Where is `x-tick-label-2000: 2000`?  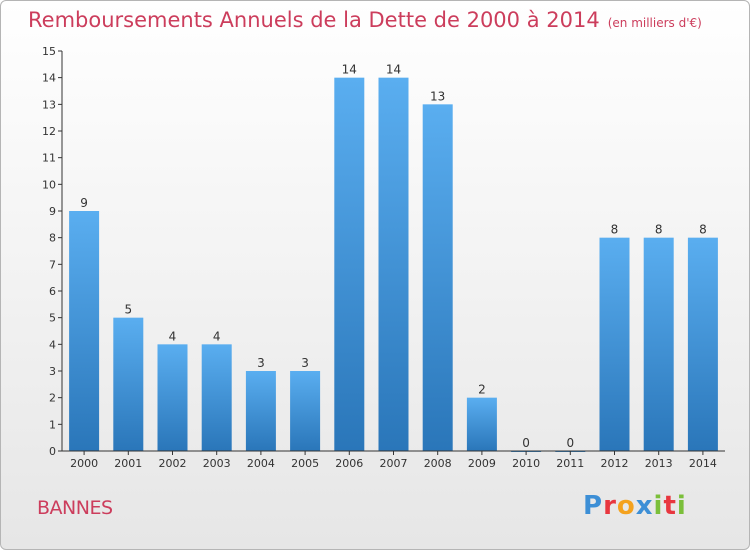 x-tick-label-2000: 2000 is located at coordinates (84, 463).